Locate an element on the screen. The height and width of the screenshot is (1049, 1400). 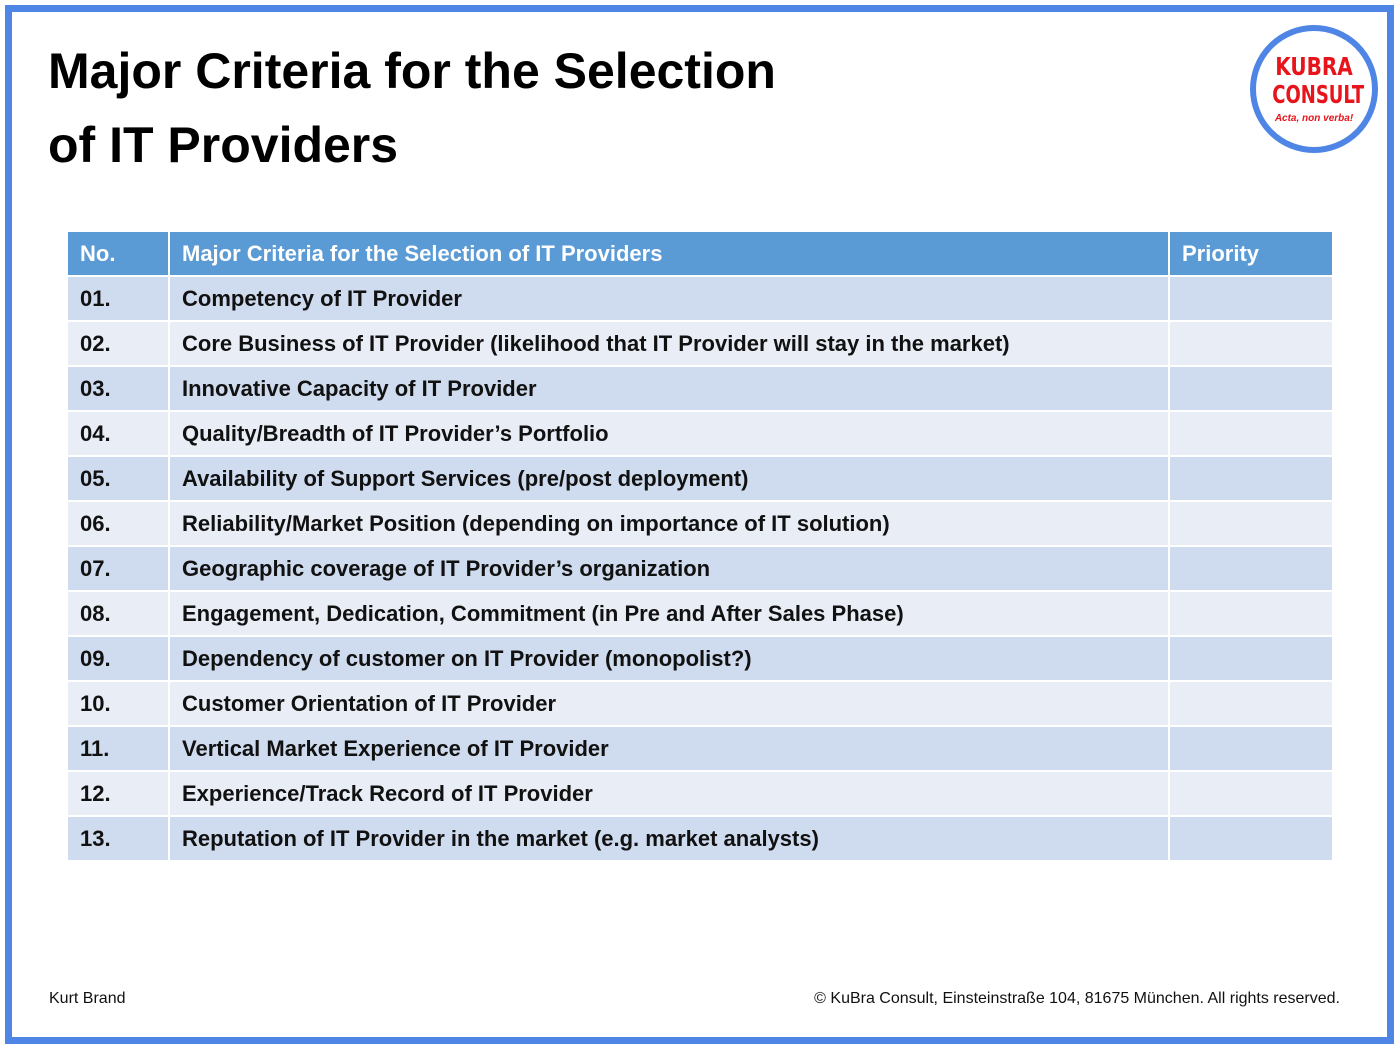
logo: KUBRA CONSULT Acta, non verba! is located at coordinates (1314, 89).